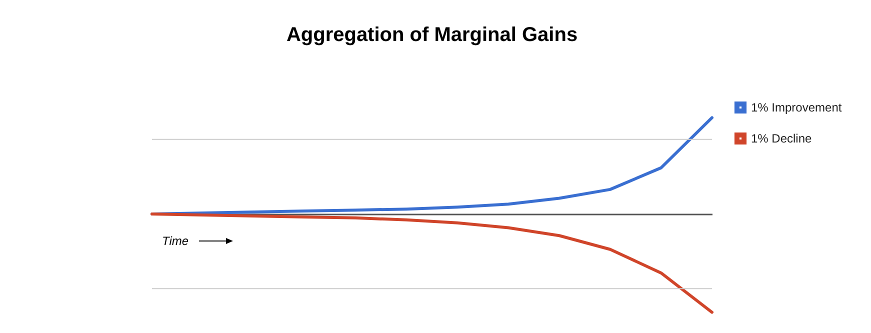 The width and height of the screenshot is (871, 333). I want to click on chart-title: Aggregation of Marginal Gains, so click(432, 35).